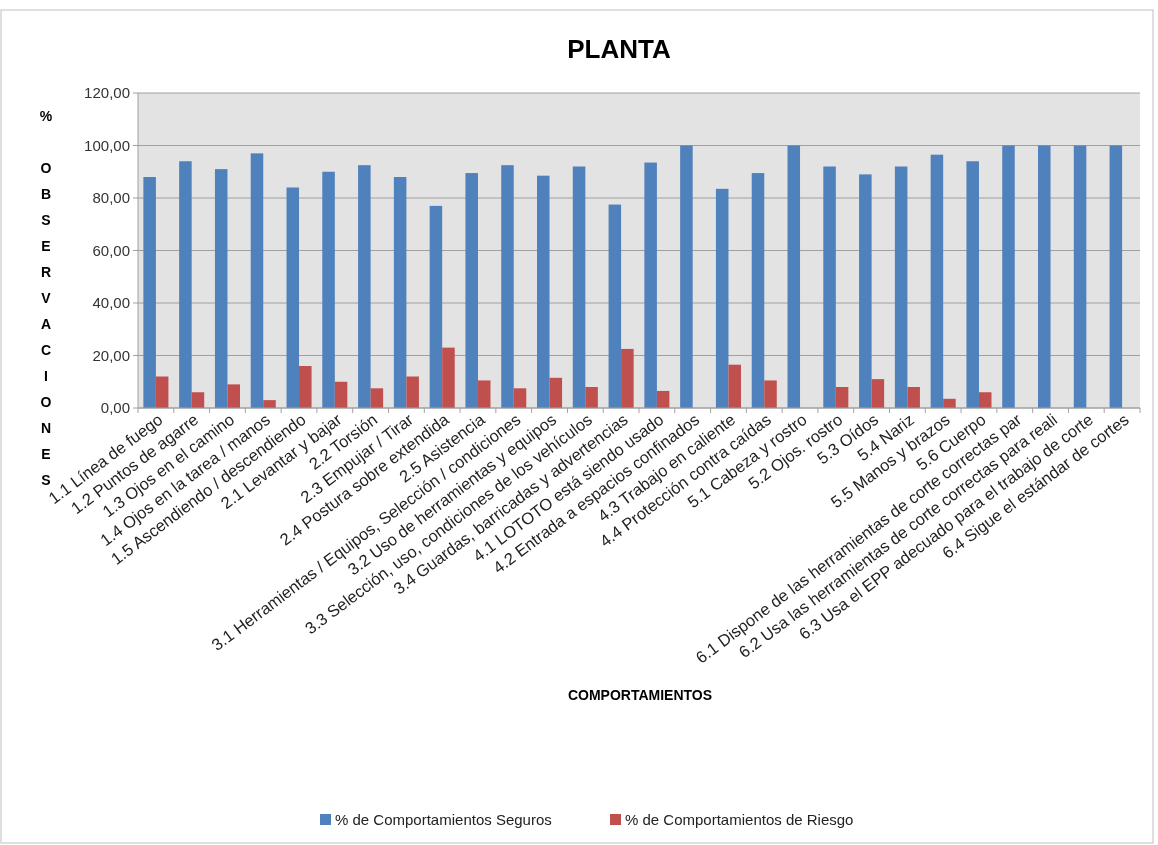 The image size is (1158, 845). Describe the element at coordinates (111, 303) in the screenshot. I see `y-tick-label: 40,00` at that location.